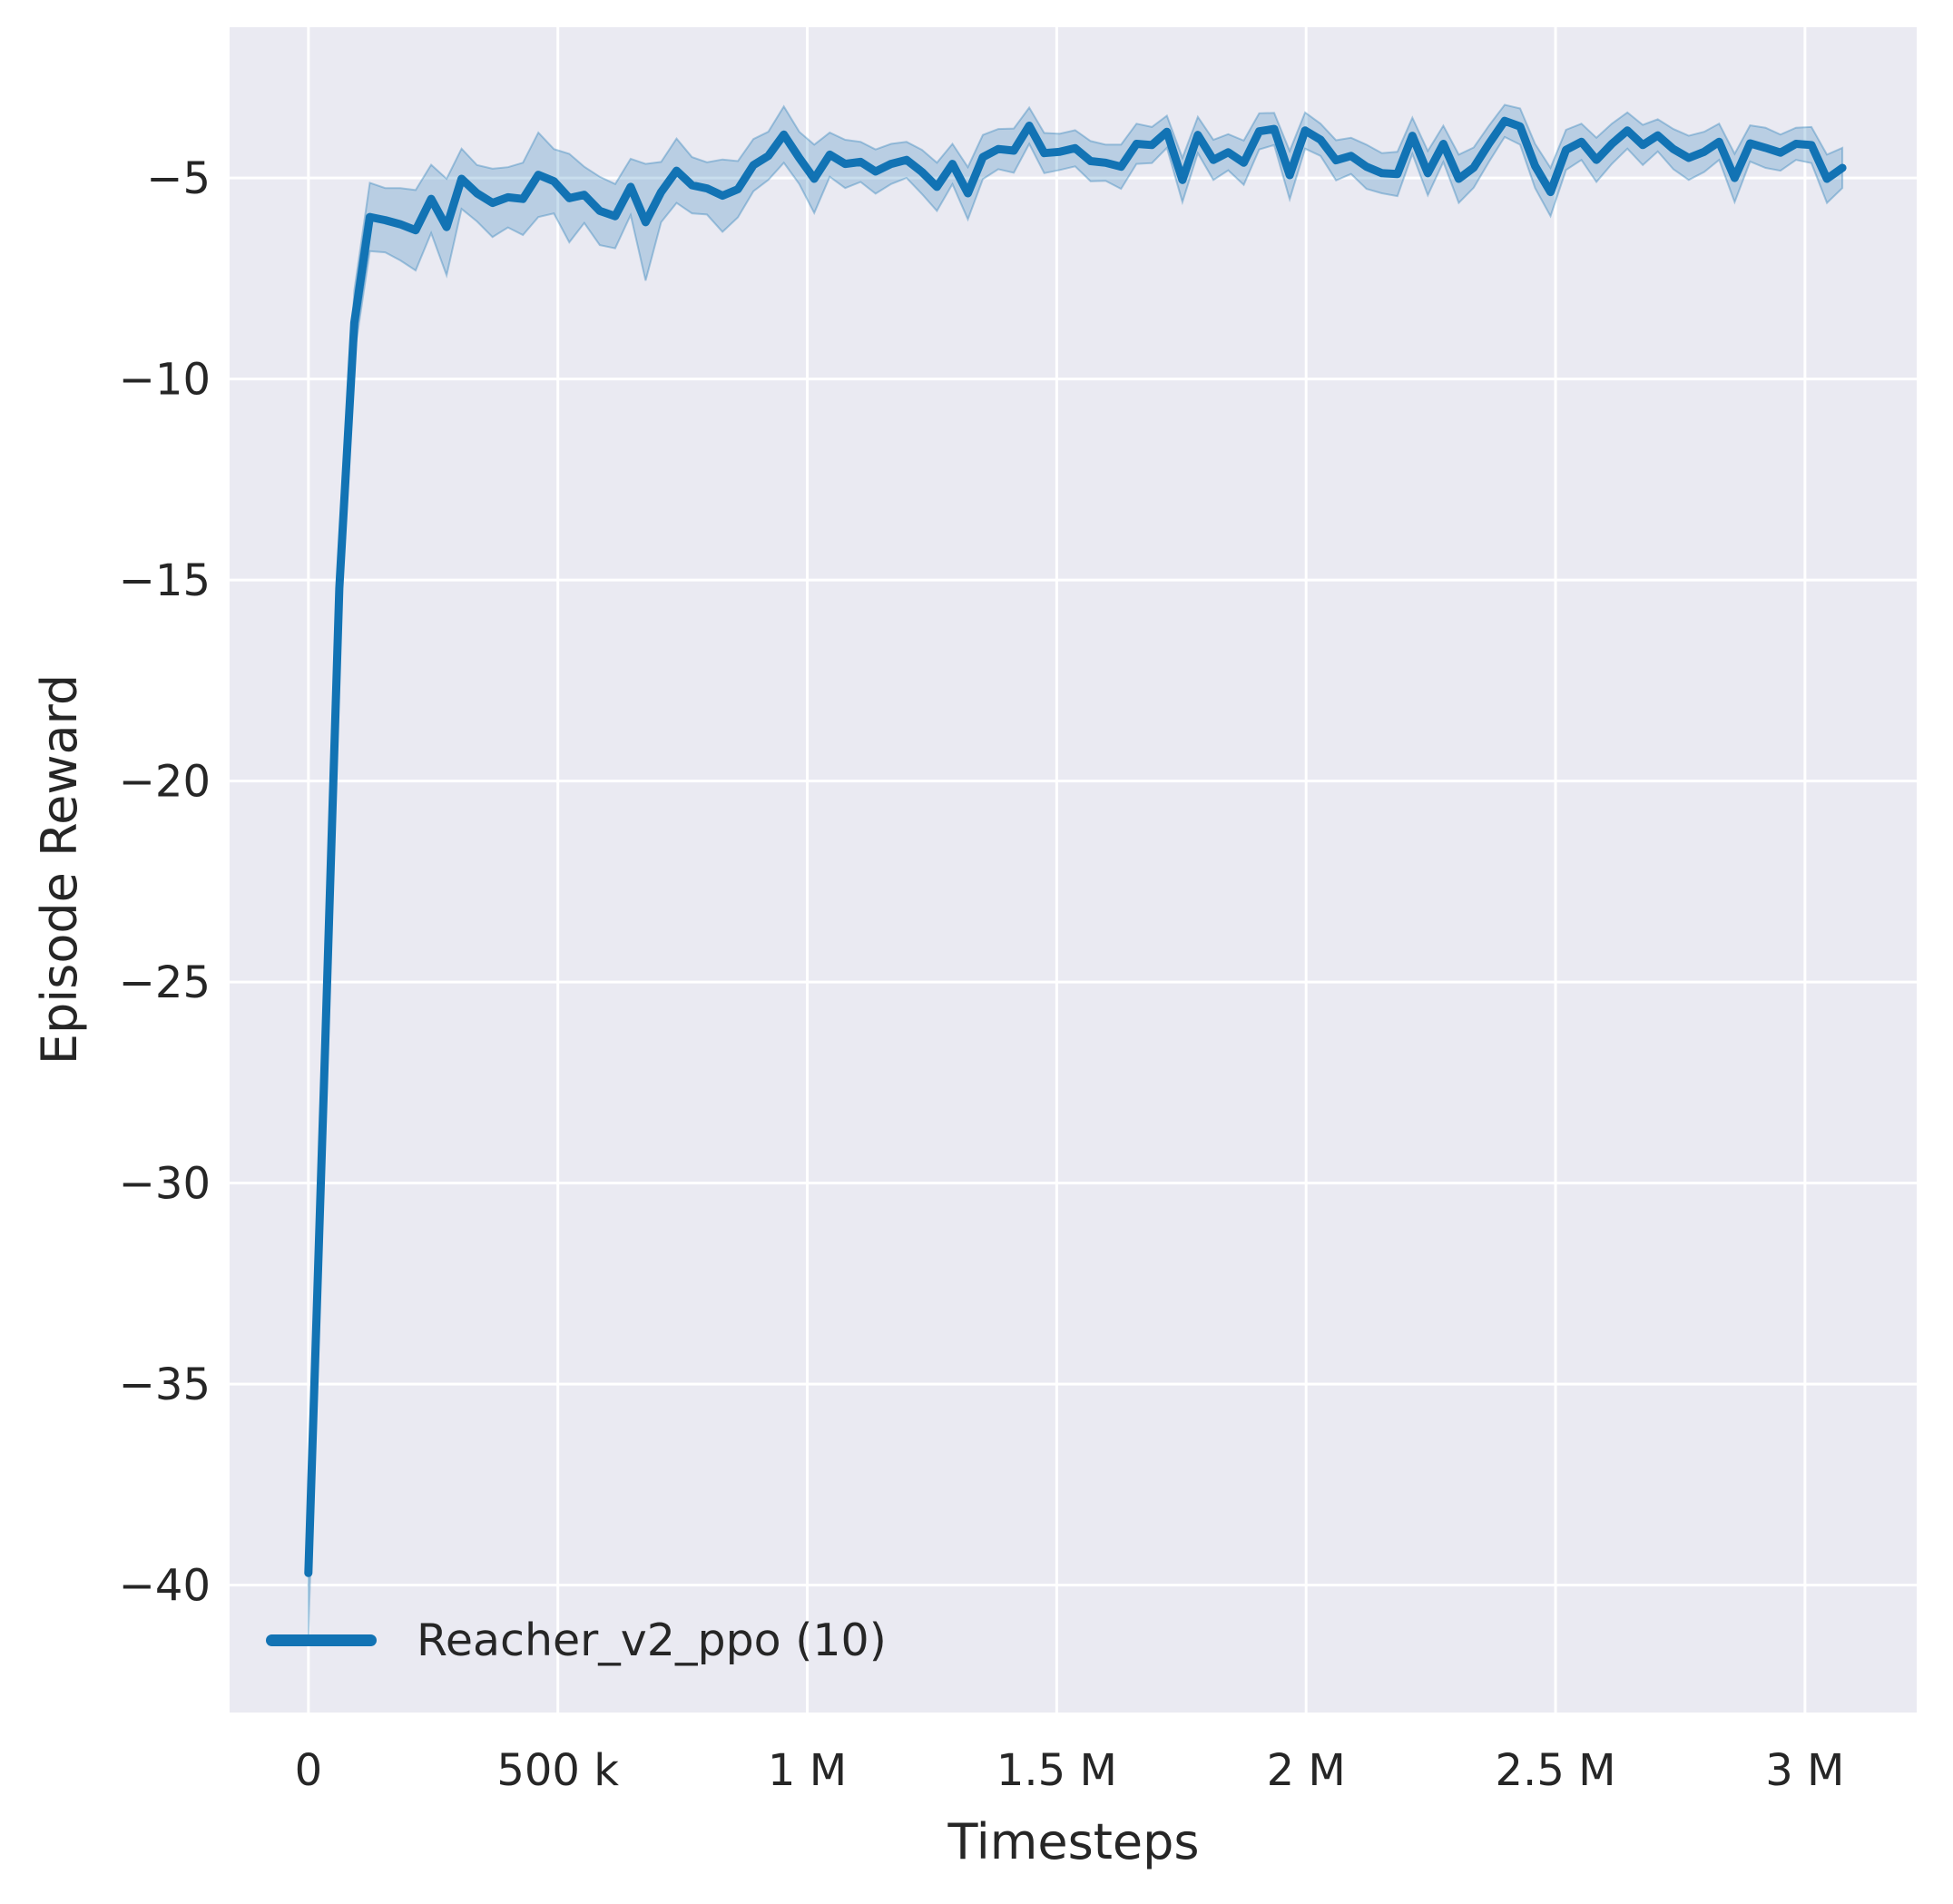 The height and width of the screenshot is (1904, 1953). What do you see at coordinates (652, 1640) in the screenshot?
I see `legend-label: Reacher_v2_ppo (10)` at bounding box center [652, 1640].